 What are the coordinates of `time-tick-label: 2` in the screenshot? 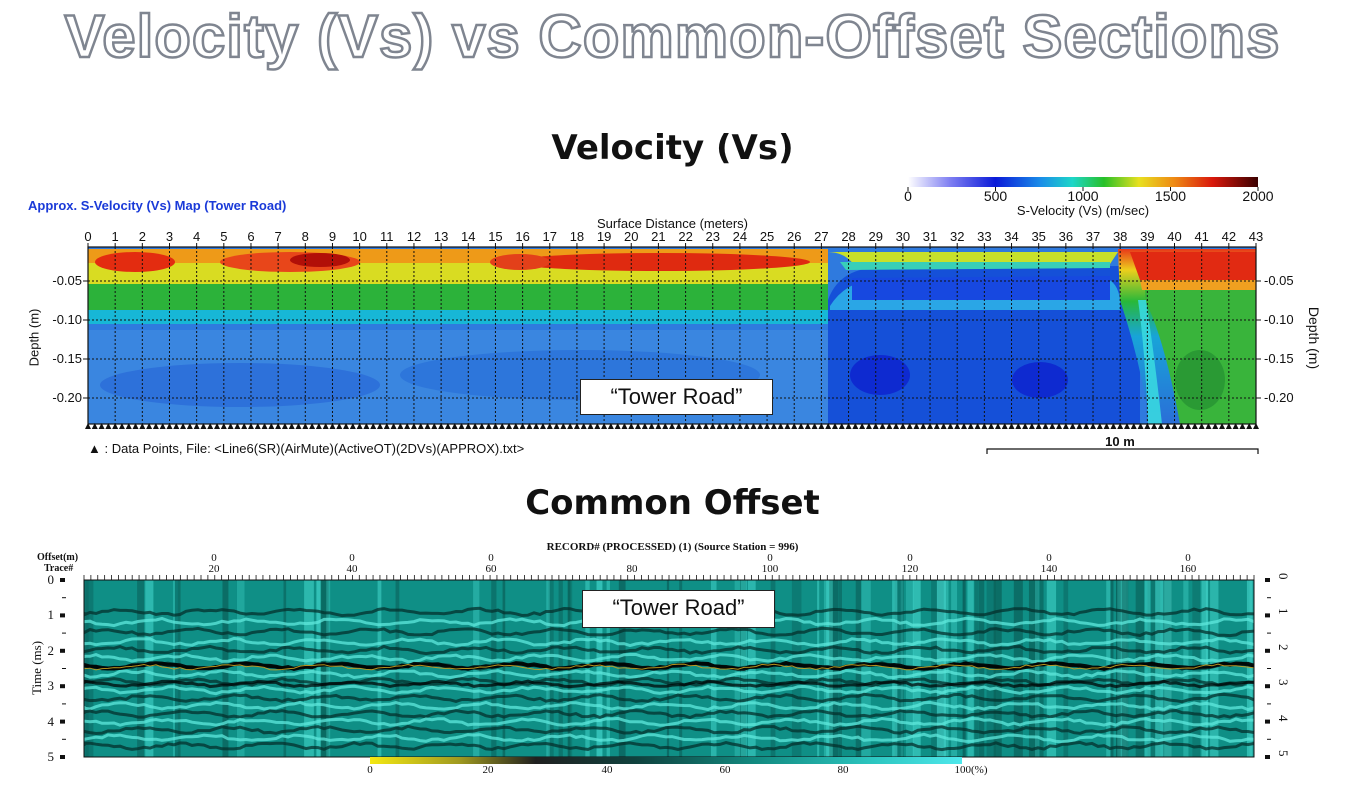 It's located at (51, 650).